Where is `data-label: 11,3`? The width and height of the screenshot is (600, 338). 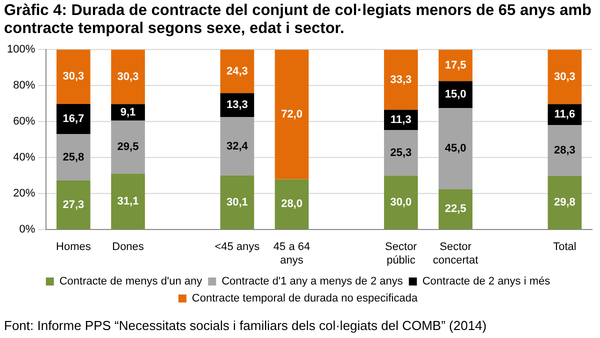 data-label: 11,3 is located at coordinates (401, 120).